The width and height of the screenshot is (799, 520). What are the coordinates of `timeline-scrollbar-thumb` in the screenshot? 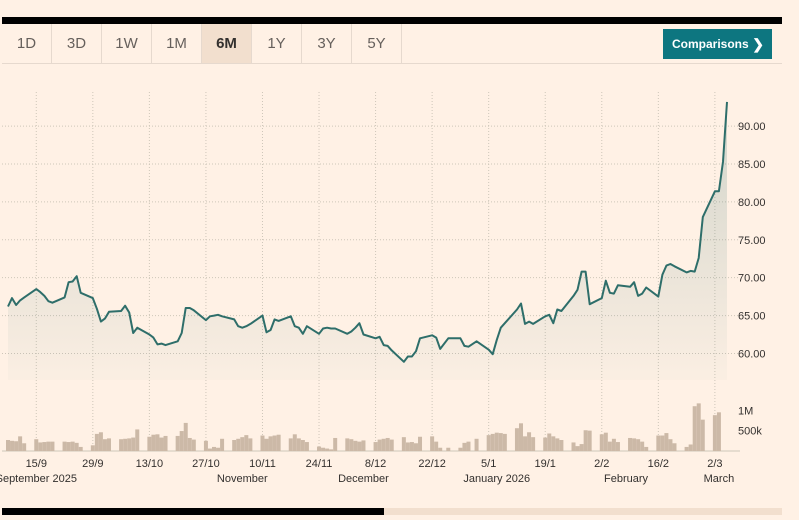 It's located at (193, 511).